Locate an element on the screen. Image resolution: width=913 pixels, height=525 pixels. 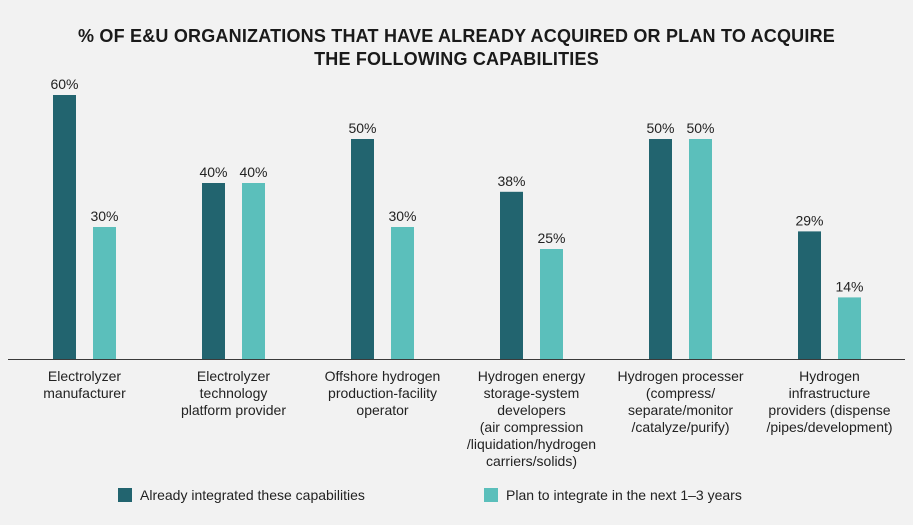
data-label-already-integrated-5: 29% is located at coordinates (809, 220).